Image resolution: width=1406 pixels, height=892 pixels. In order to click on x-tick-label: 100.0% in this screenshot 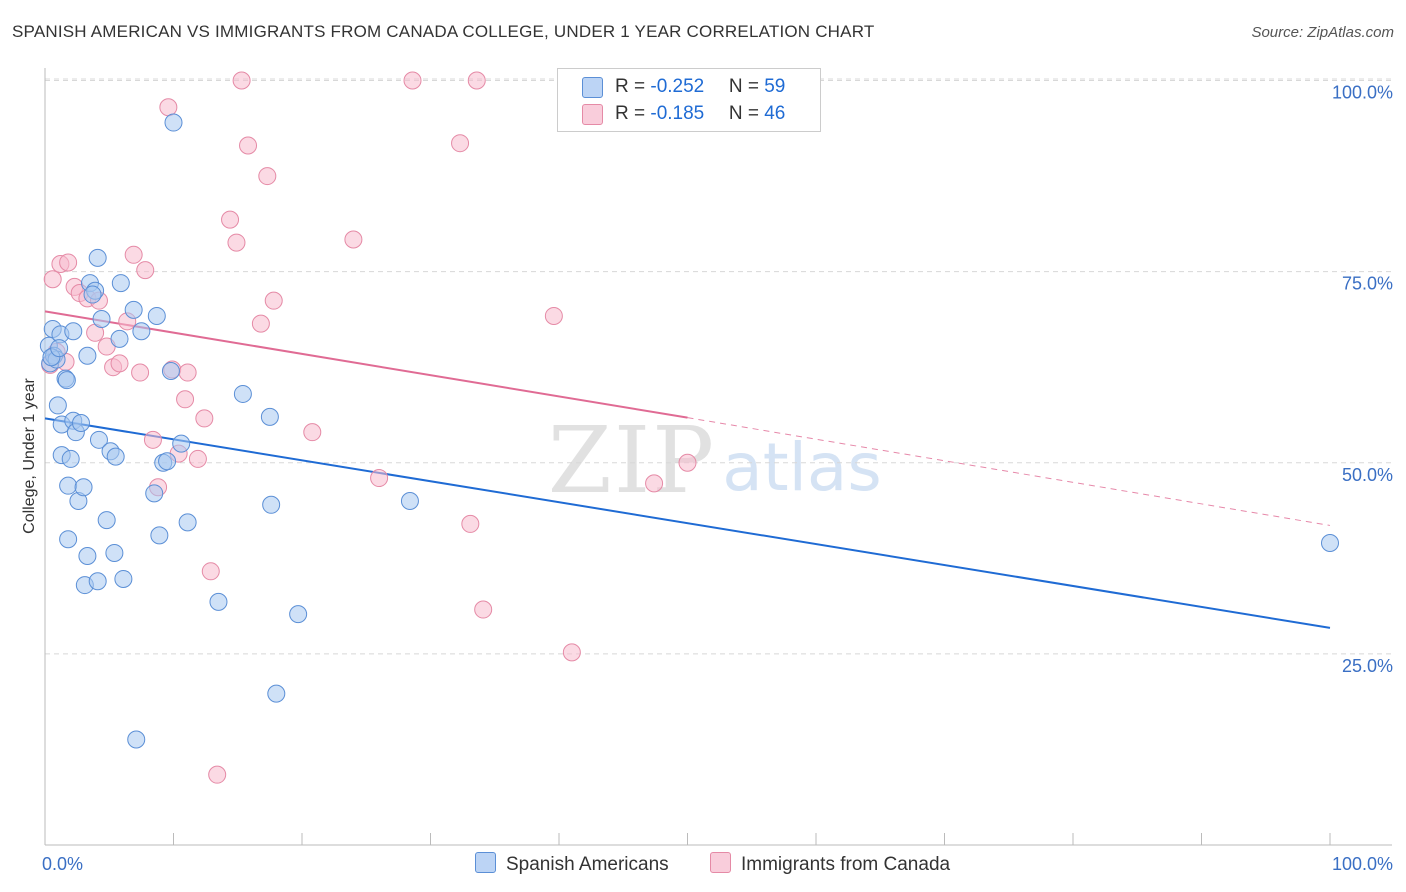, I will do `click(1362, 864)`.